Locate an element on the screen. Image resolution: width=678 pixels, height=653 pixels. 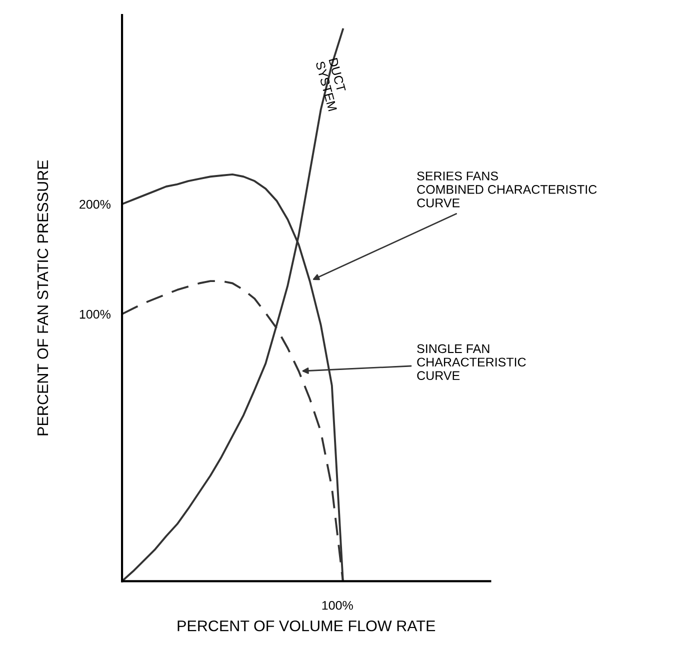
y-axis-title: PERCENT OF FAN STATIC PRESSURE is located at coordinates (42, 298).